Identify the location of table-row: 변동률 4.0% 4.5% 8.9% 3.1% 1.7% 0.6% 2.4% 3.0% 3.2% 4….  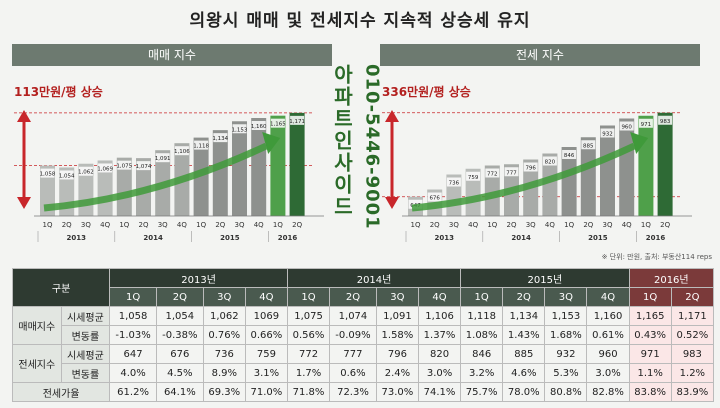
(364, 373).